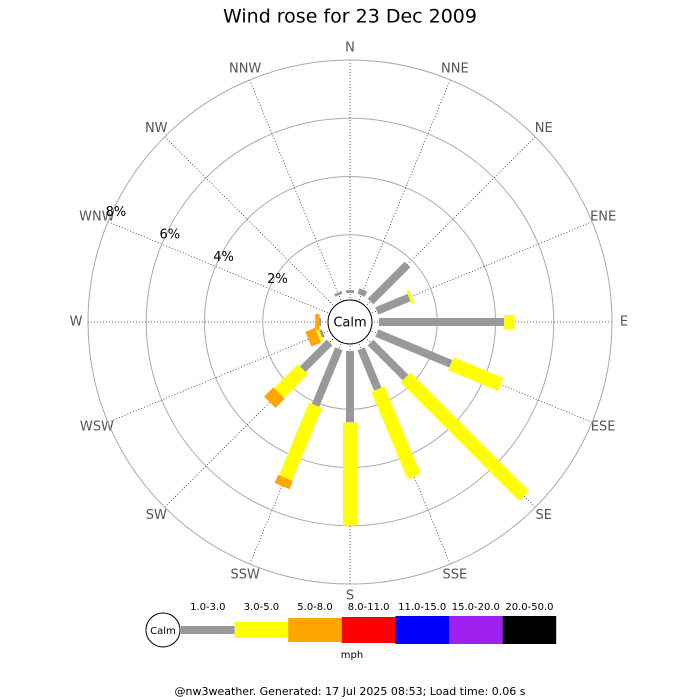 This screenshot has height=700, width=700. What do you see at coordinates (455, 68) in the screenshot?
I see `direction-label: NNE` at bounding box center [455, 68].